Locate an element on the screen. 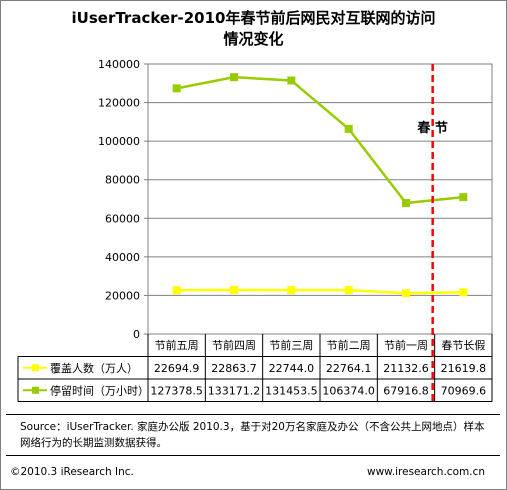 Image resolution: width=507 pixels, height=490 pixels. chart-title-line-2: 情况变化 is located at coordinates (253, 39).